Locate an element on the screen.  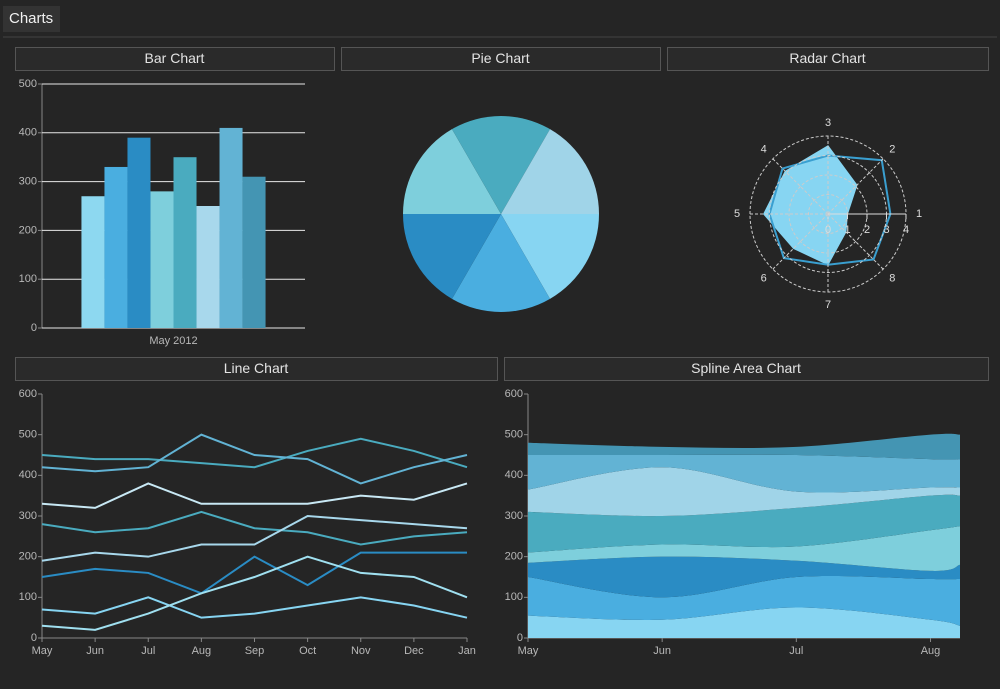
radar-axis-label: 6 is located at coordinates (764, 278).